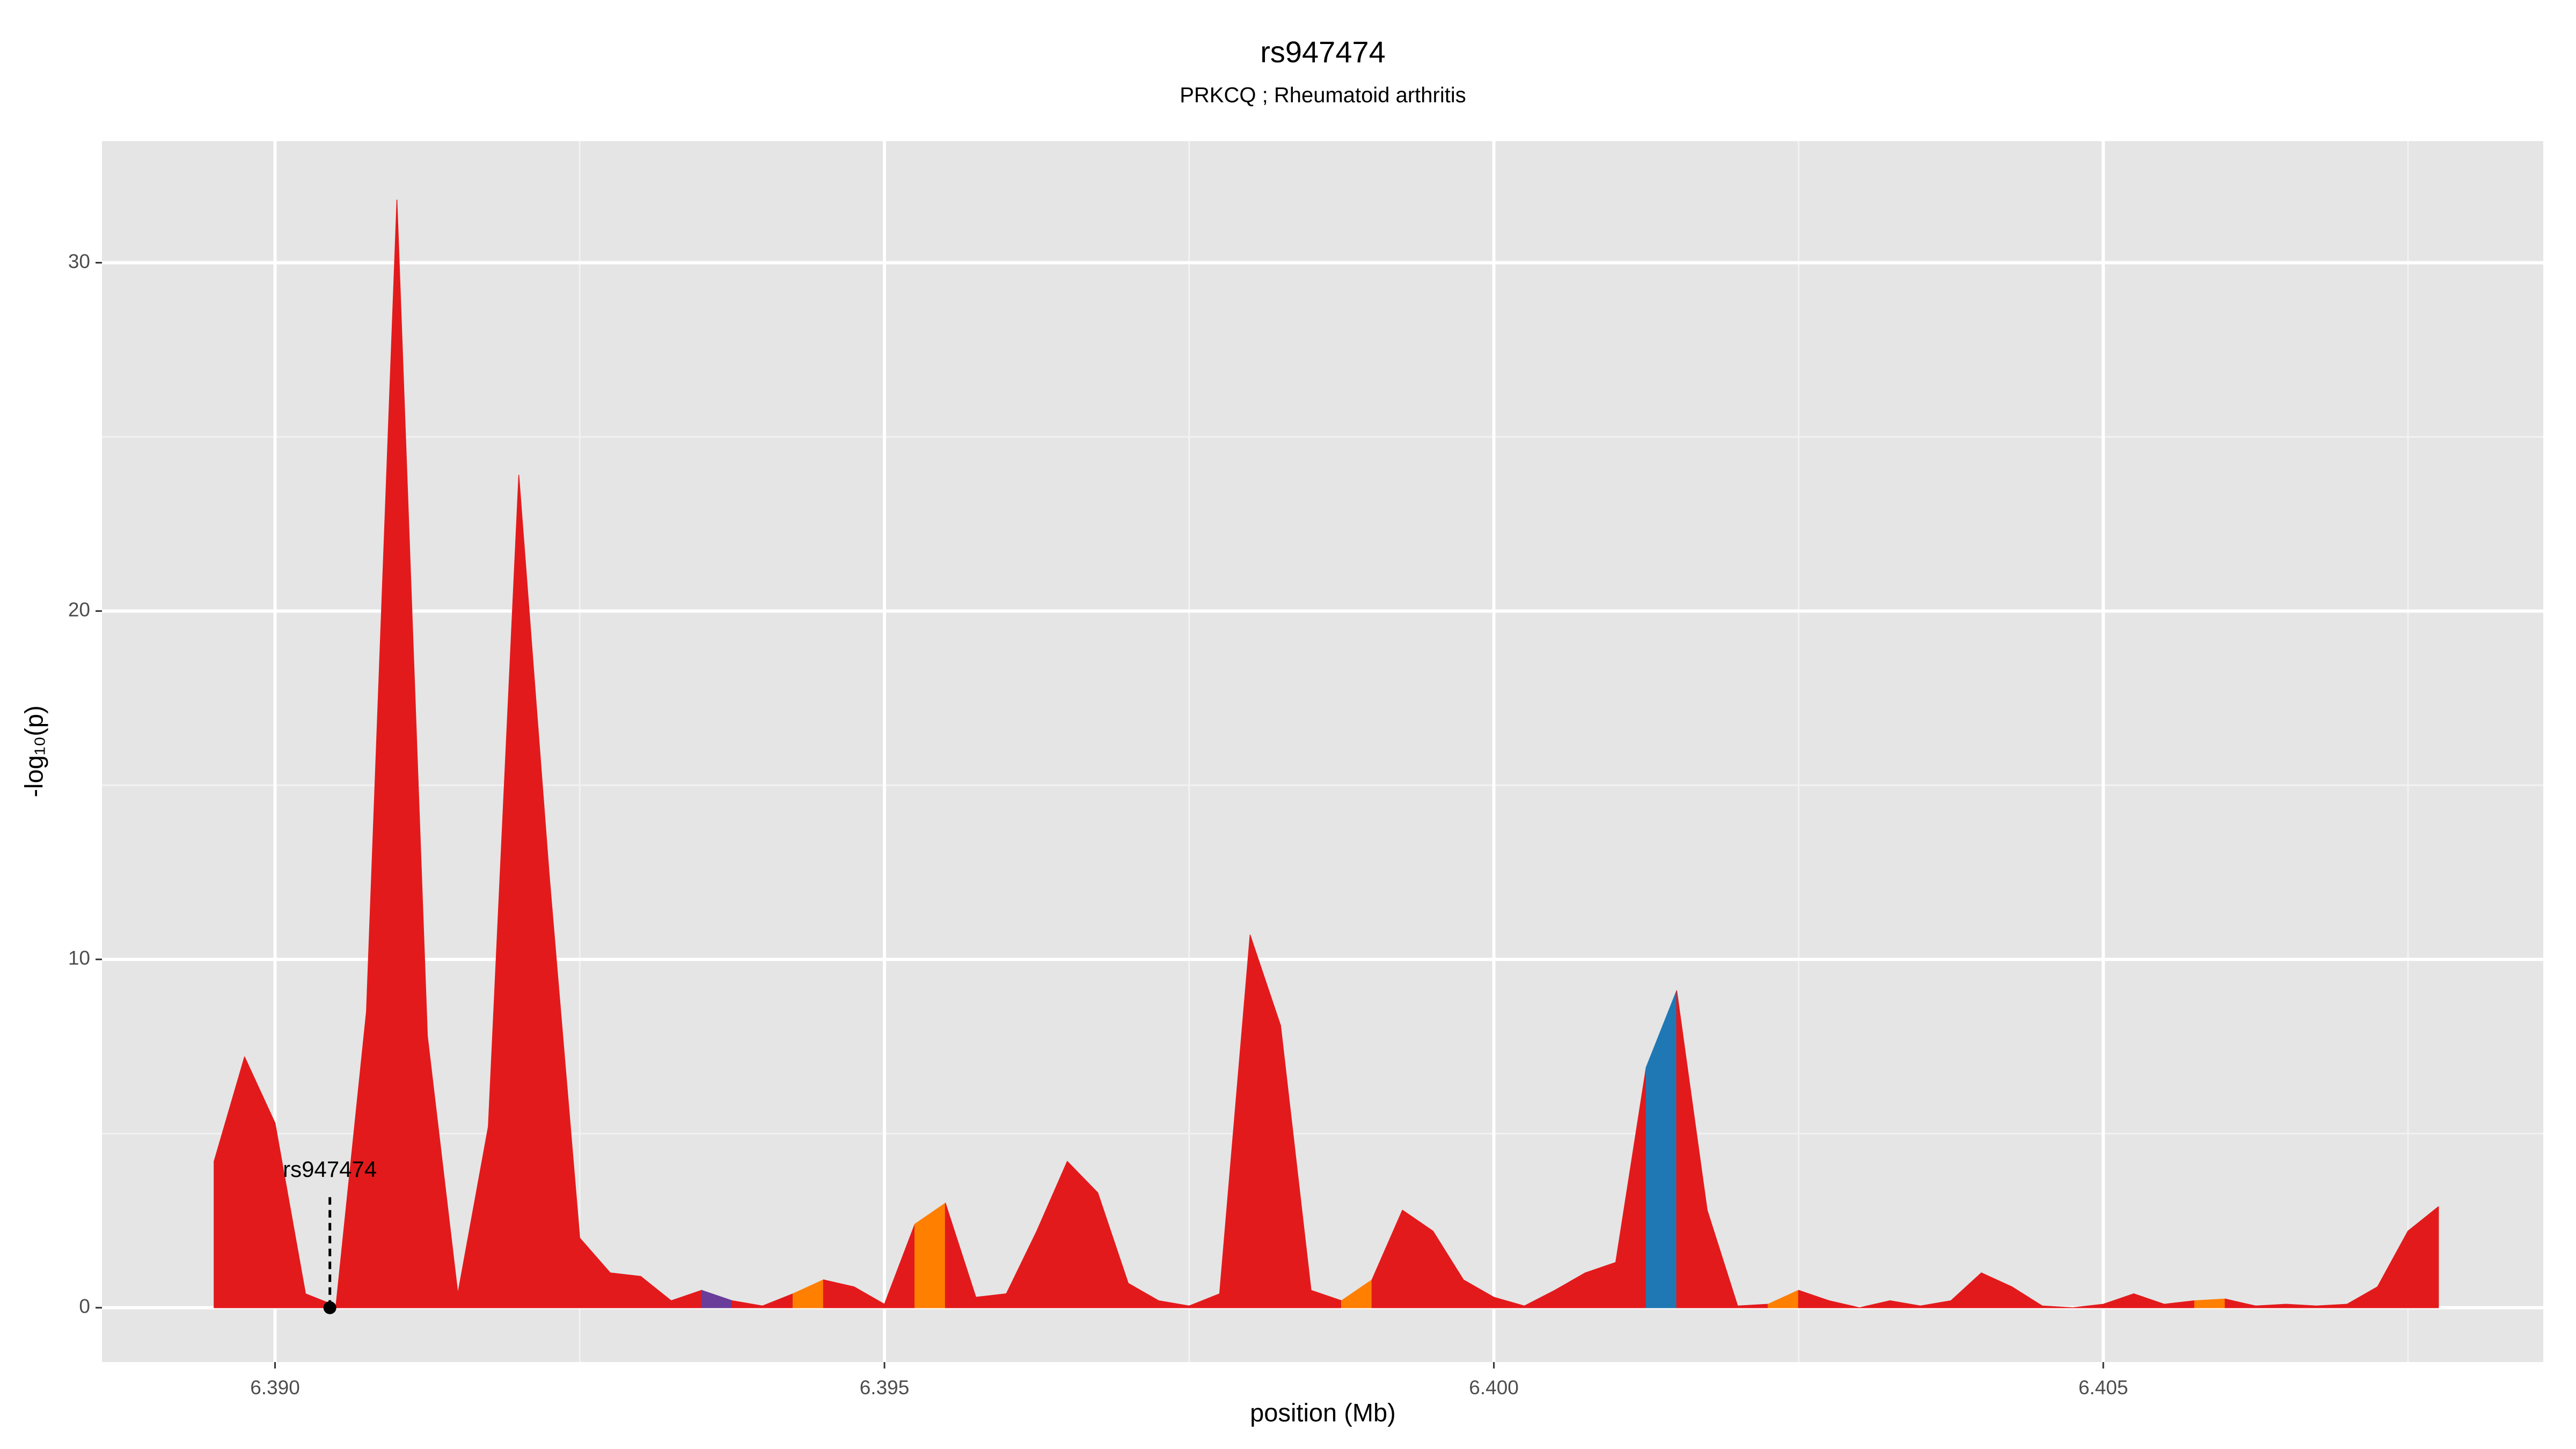  I want to click on x-tick-label: 6.405, so click(2103, 1388).